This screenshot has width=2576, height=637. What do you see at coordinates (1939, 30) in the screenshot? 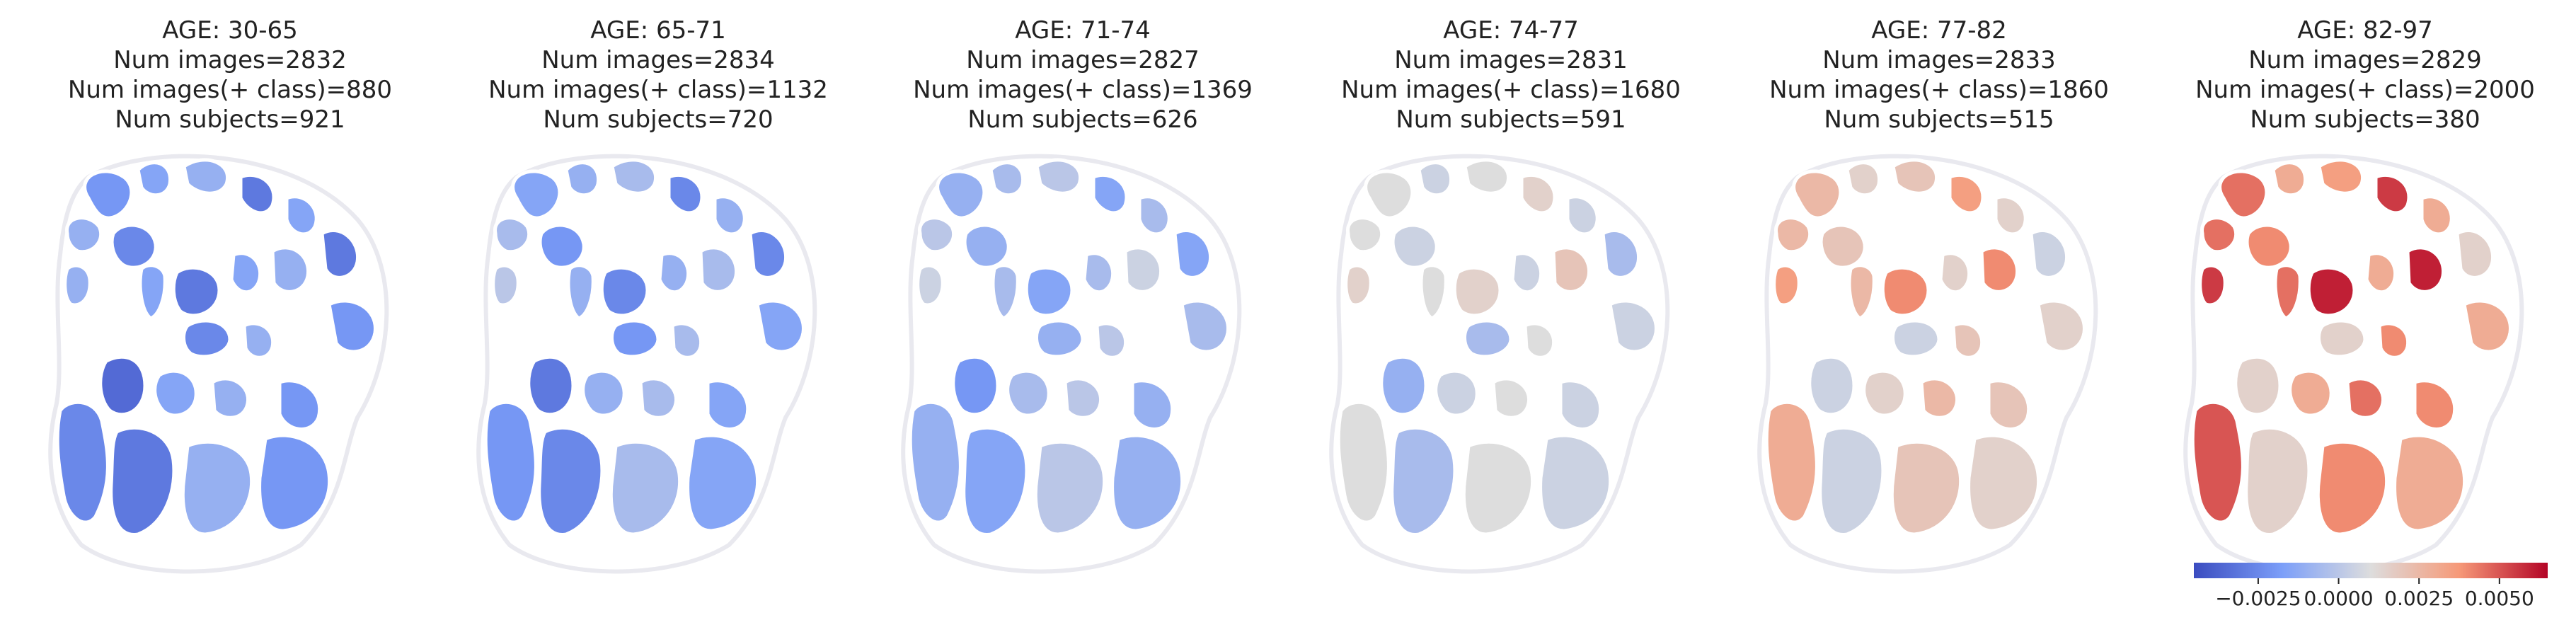
I see `title-age-label: AGE: 77-82` at bounding box center [1939, 30].